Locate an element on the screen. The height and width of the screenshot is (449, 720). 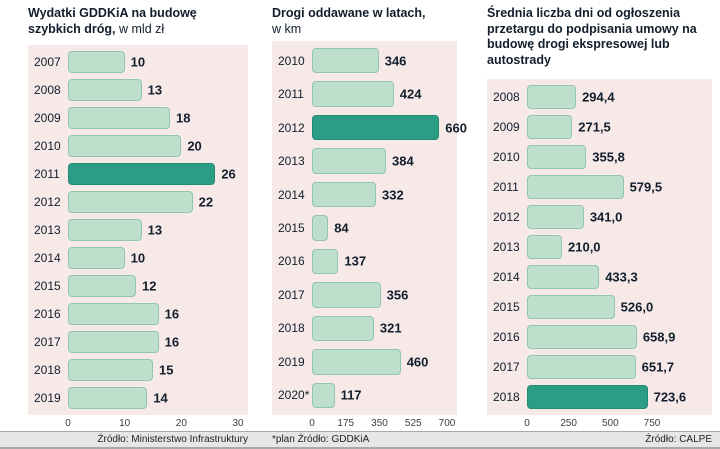
bar-row: 2015 12 is located at coordinates (138, 286).